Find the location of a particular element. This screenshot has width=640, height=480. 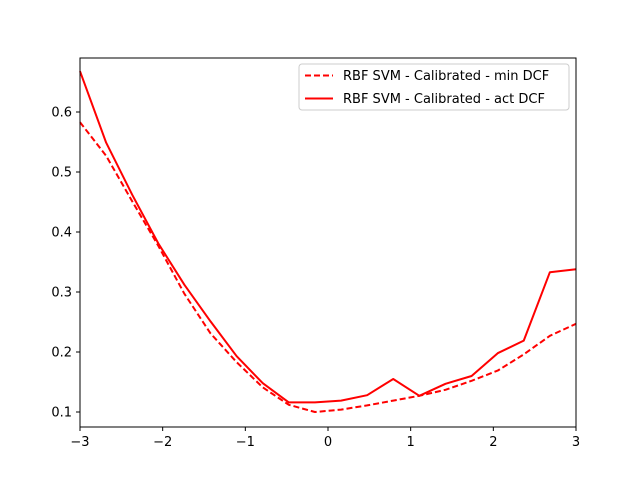

y-tick-label: 0.3 is located at coordinates (61, 293).